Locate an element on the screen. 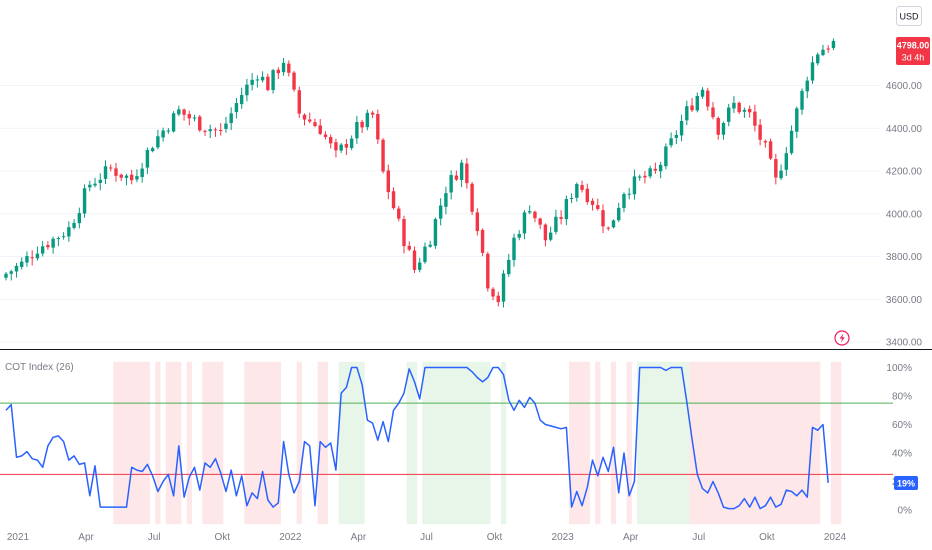 The height and width of the screenshot is (550, 932). currency-button-frame is located at coordinates (909, 16).